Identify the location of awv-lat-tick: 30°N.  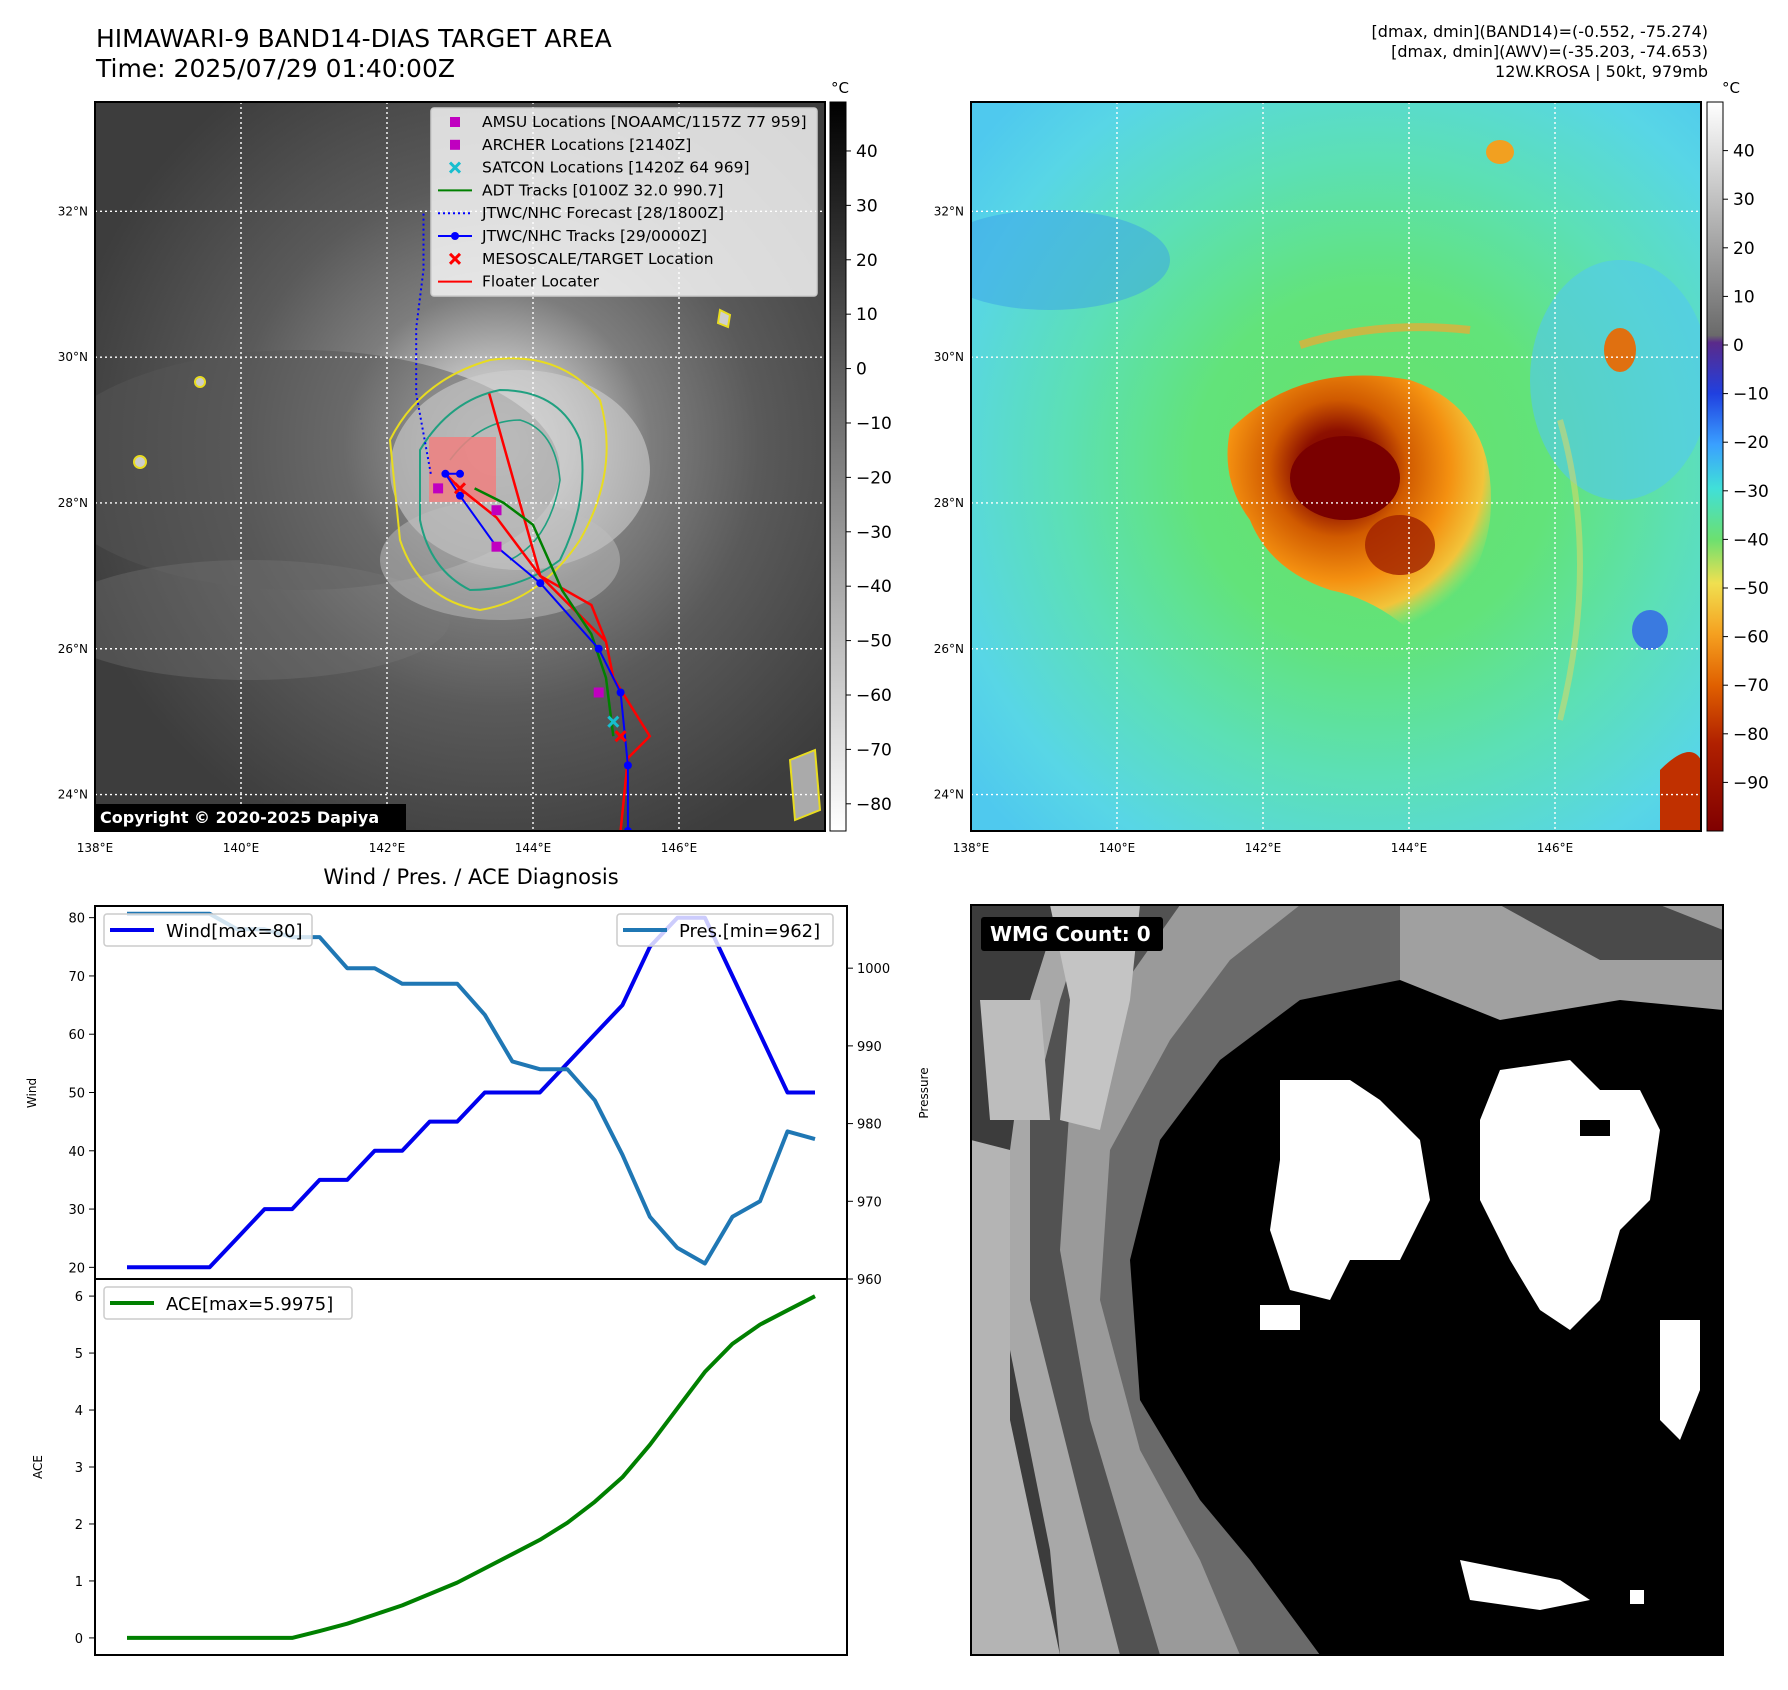
(949, 357).